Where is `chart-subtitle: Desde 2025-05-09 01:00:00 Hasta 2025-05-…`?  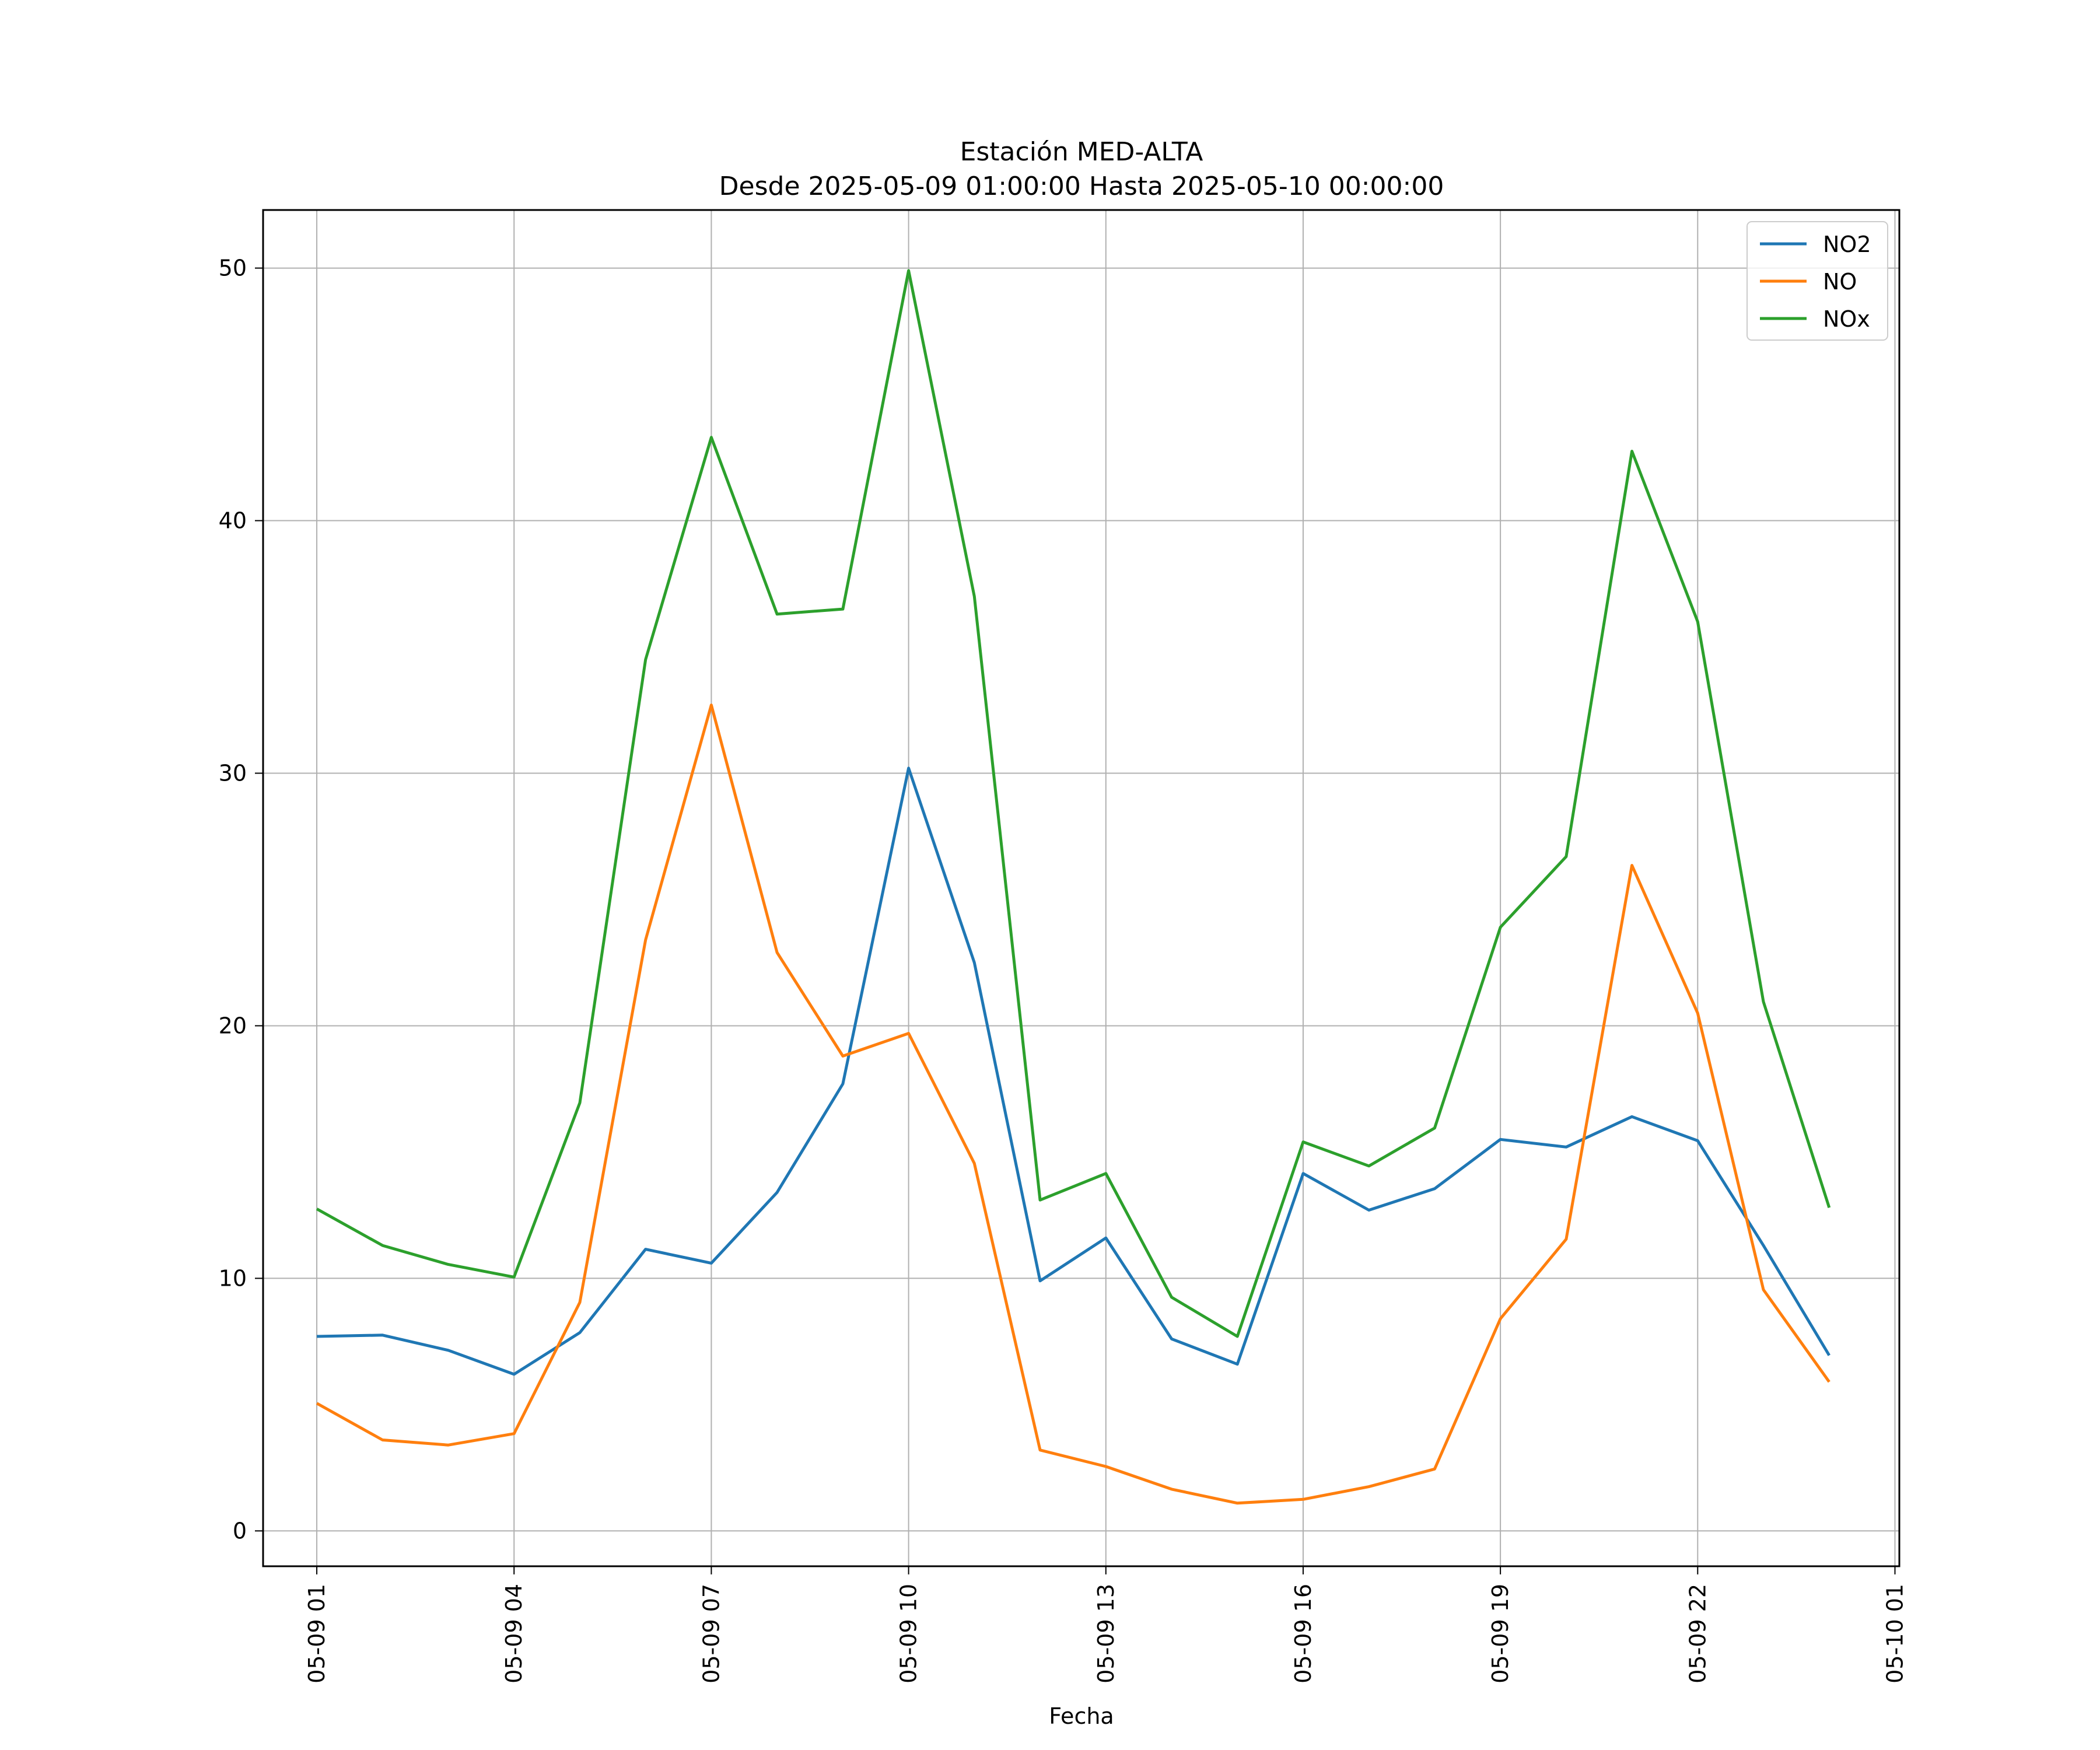 chart-subtitle: Desde 2025-05-09 01:00:00 Hasta 2025-05-… is located at coordinates (1081, 187).